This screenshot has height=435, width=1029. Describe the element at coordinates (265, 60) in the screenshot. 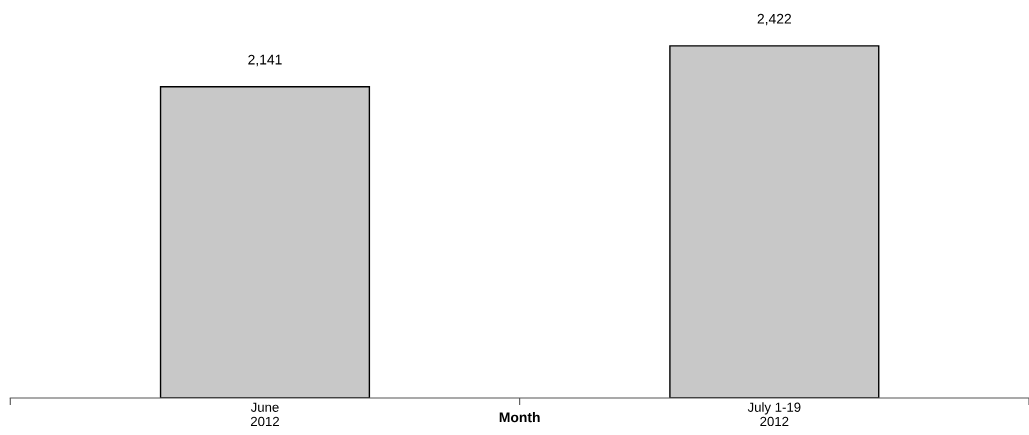

I see `data-label: 2,141` at that location.